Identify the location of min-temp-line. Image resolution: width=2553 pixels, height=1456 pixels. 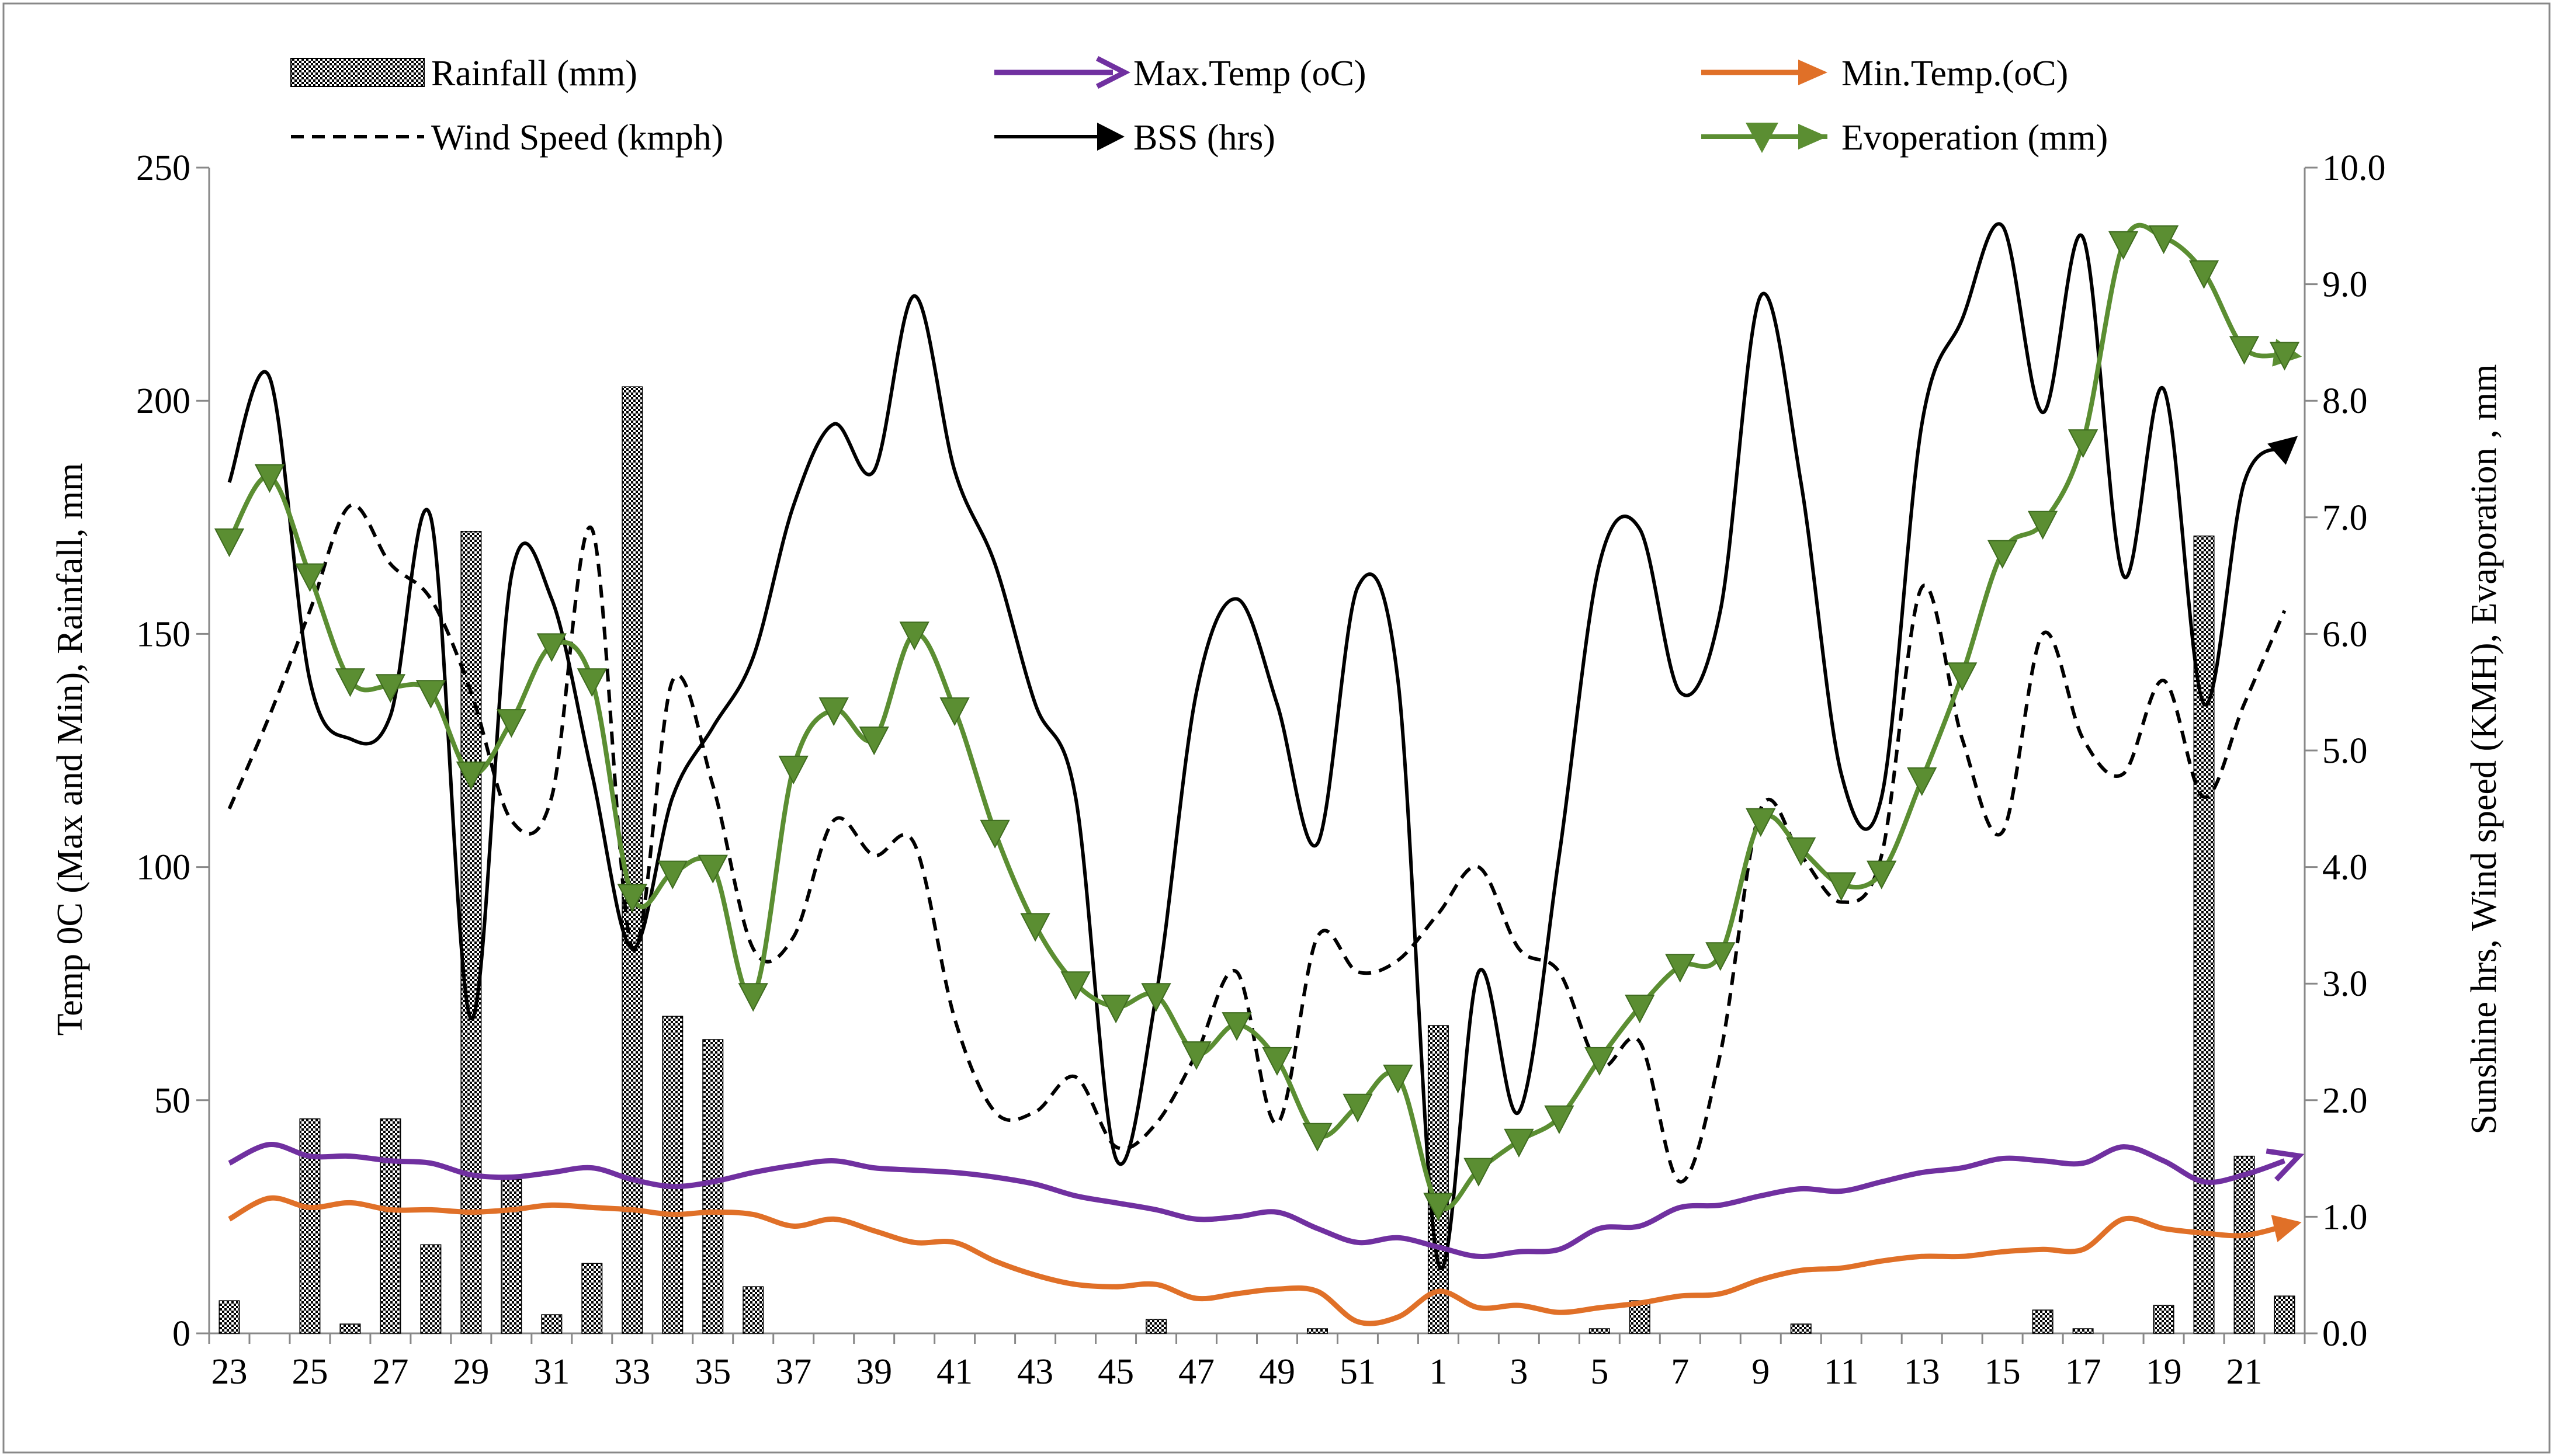
(1257, 1260).